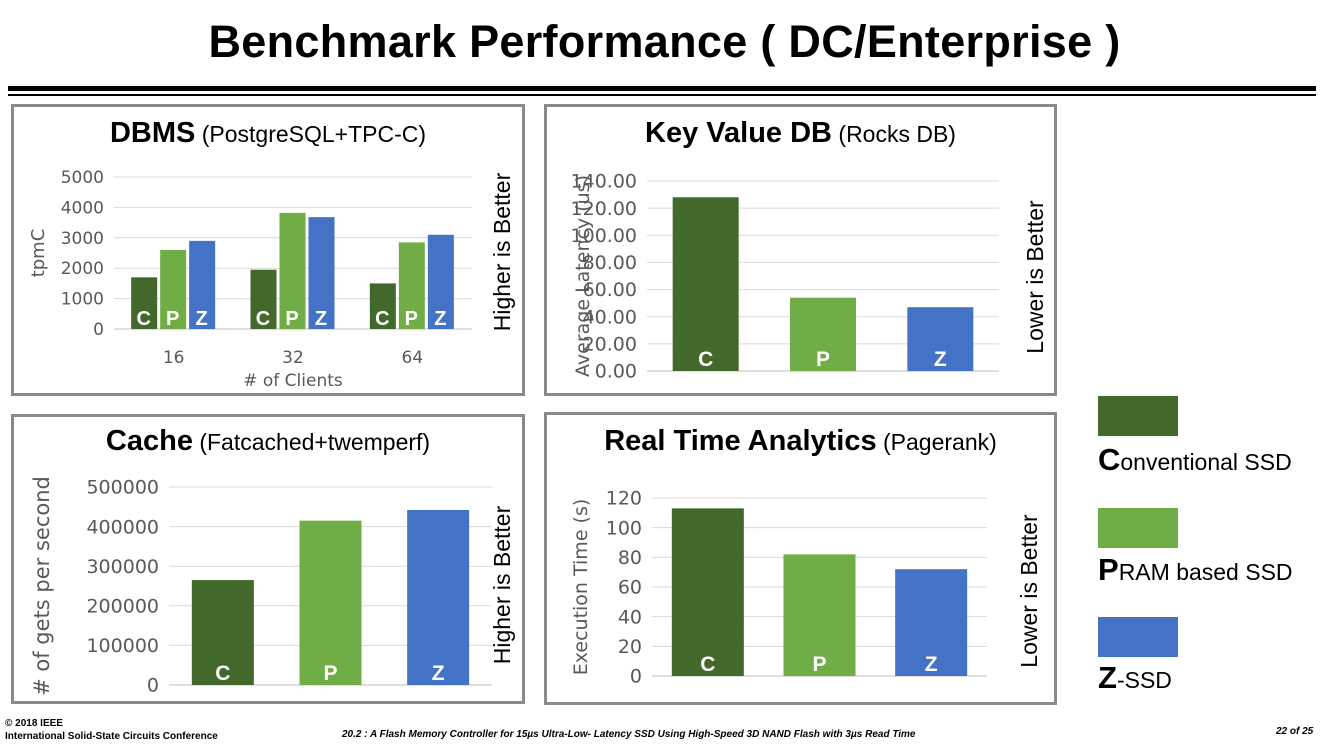  What do you see at coordinates (82, 239) in the screenshot?
I see `dbms-y-tick-label: 3000` at bounding box center [82, 239].